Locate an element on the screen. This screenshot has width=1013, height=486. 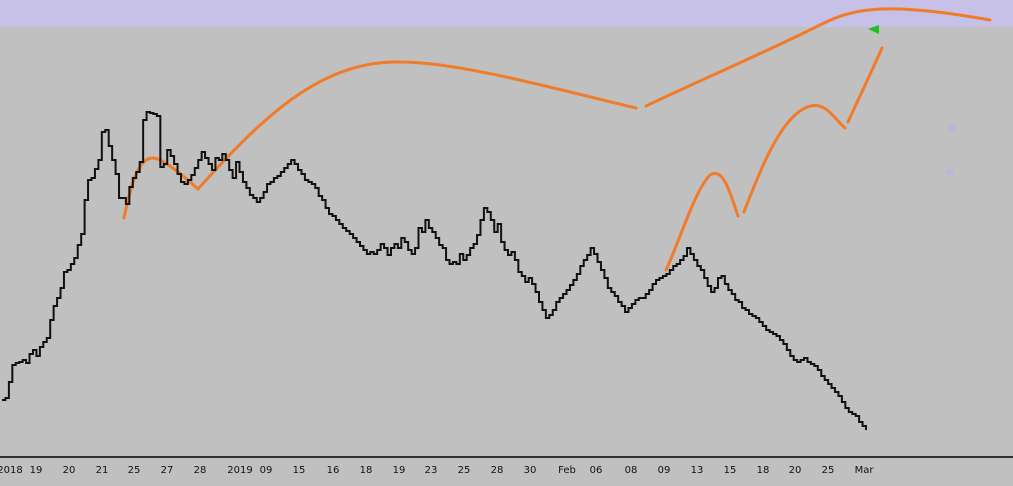
x-tick-label: 21 is located at coordinates (102, 470).